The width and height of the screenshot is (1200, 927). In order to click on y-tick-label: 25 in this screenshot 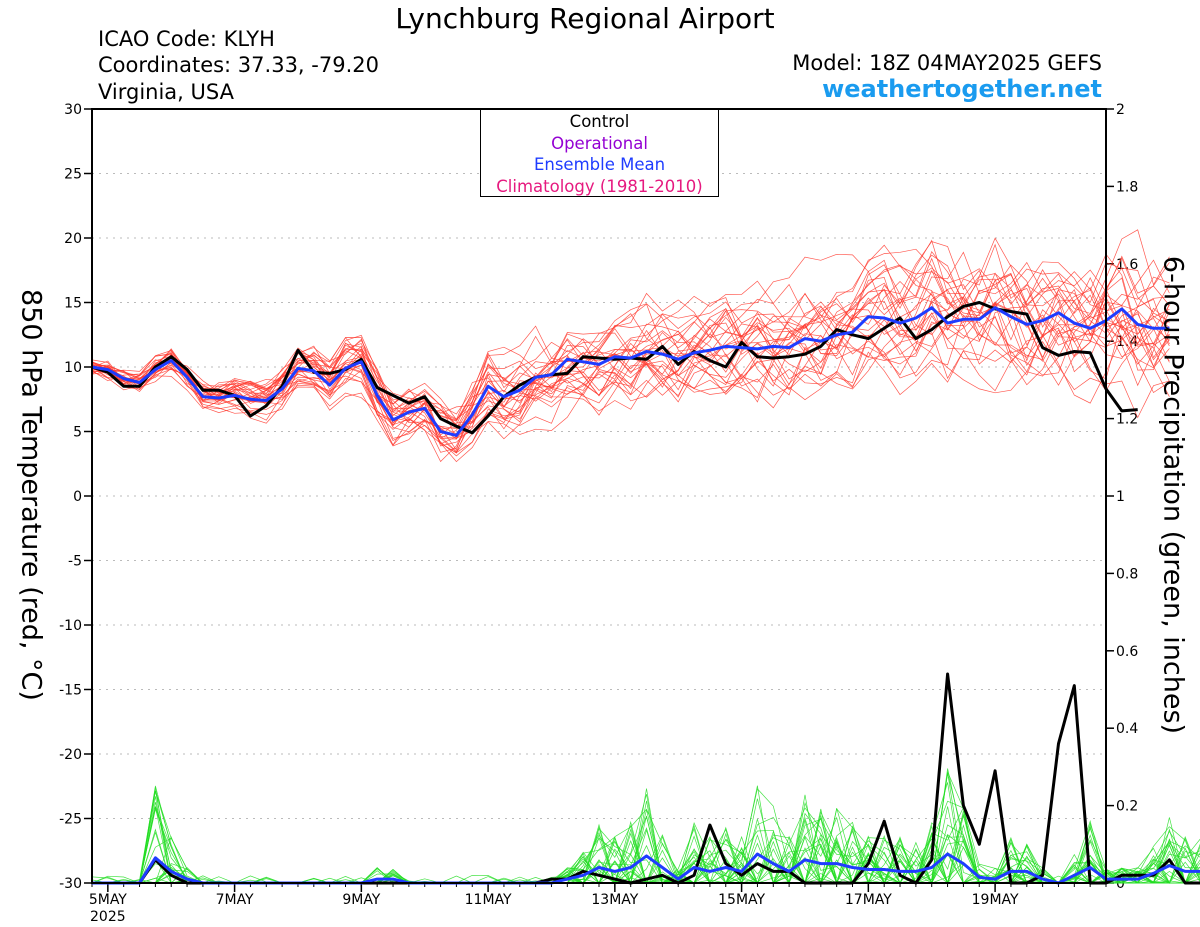, I will do `click(73, 175)`.